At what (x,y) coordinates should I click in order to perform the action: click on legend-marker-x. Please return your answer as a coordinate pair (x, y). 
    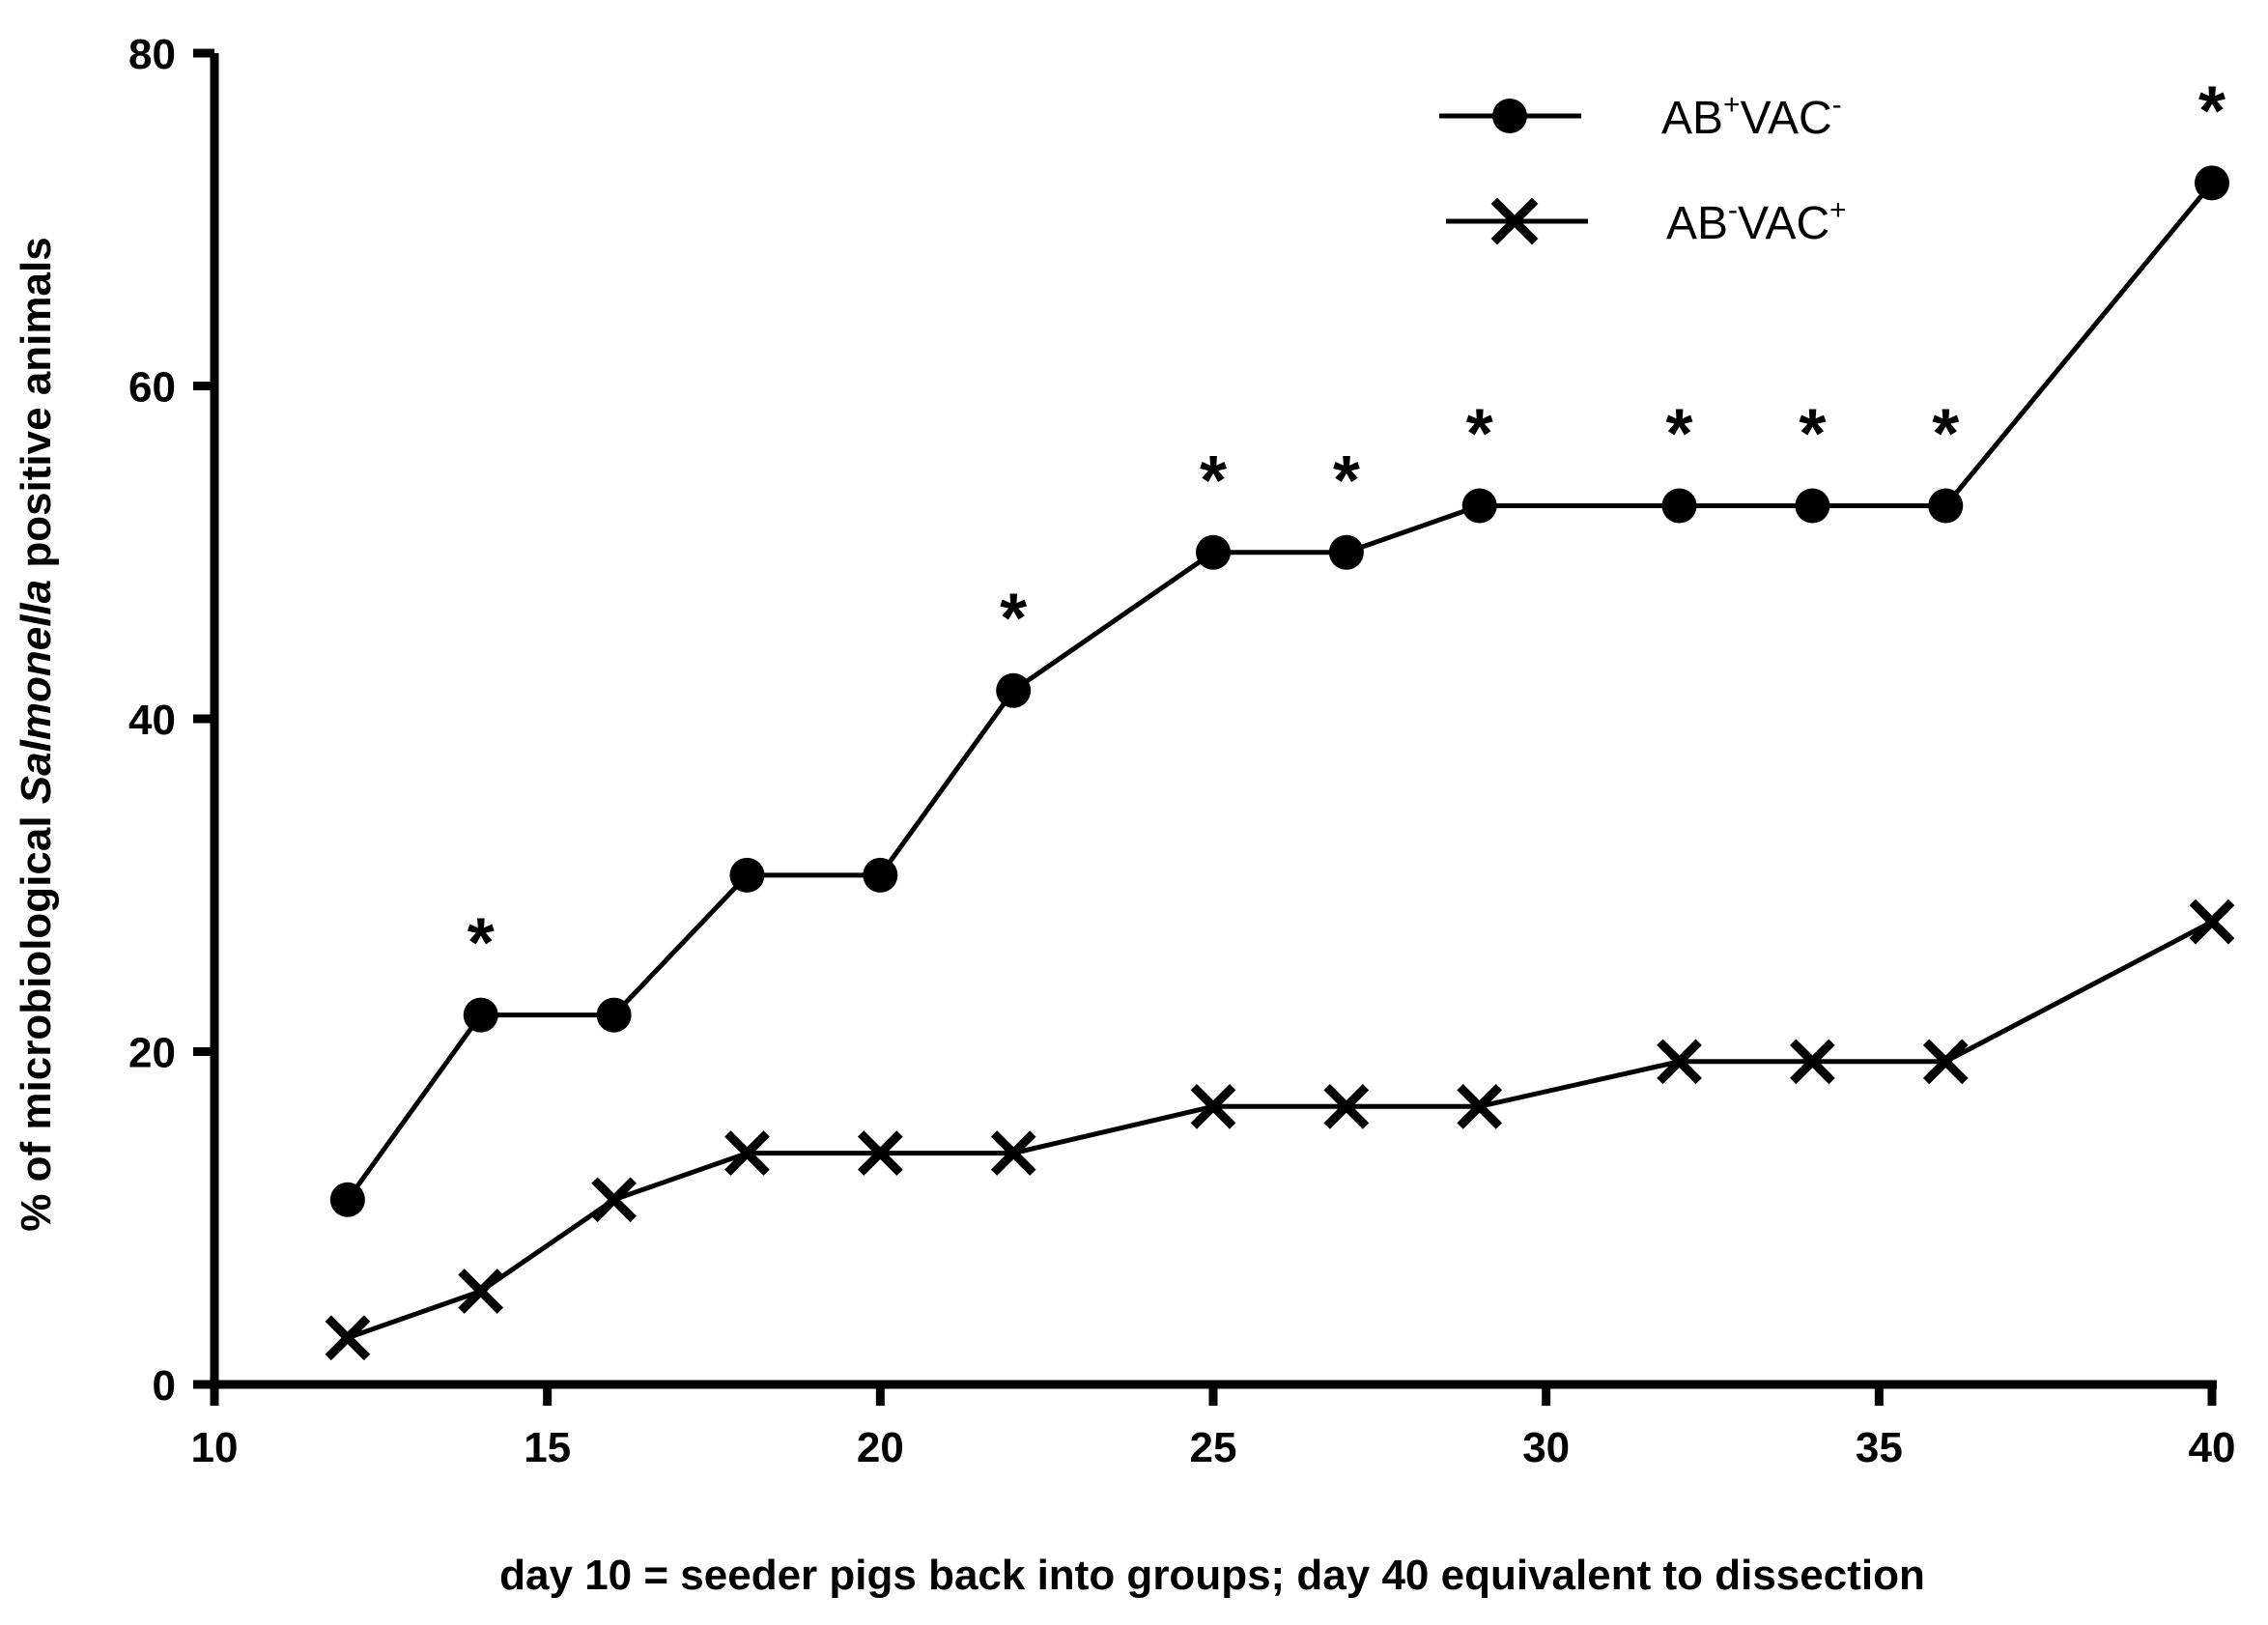
    Looking at the image, I should click on (1514, 221).